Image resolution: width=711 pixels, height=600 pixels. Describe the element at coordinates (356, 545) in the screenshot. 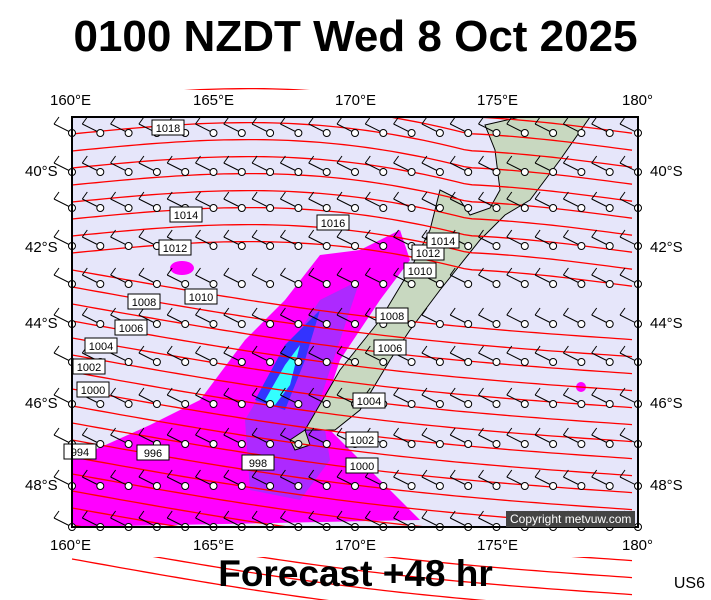

I see `lon-label: 170°E` at that location.